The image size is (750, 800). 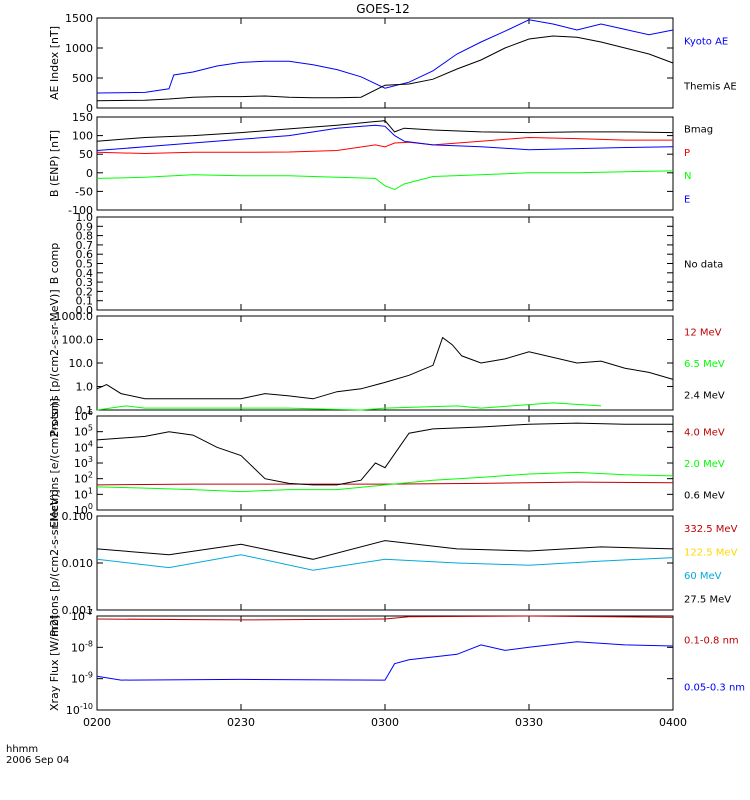 What do you see at coordinates (385, 722) in the screenshot?
I see `x-tick-label: 0300` at bounding box center [385, 722].